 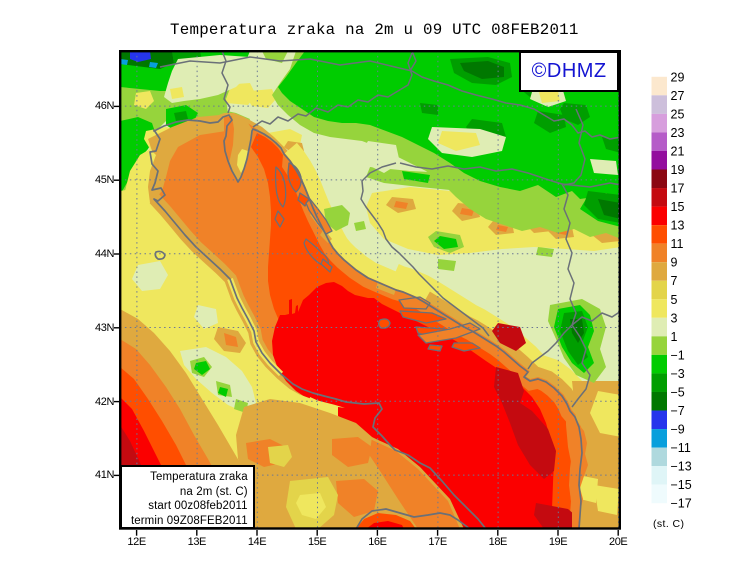 I want to click on svg-text: −15, so click(x=681, y=485).